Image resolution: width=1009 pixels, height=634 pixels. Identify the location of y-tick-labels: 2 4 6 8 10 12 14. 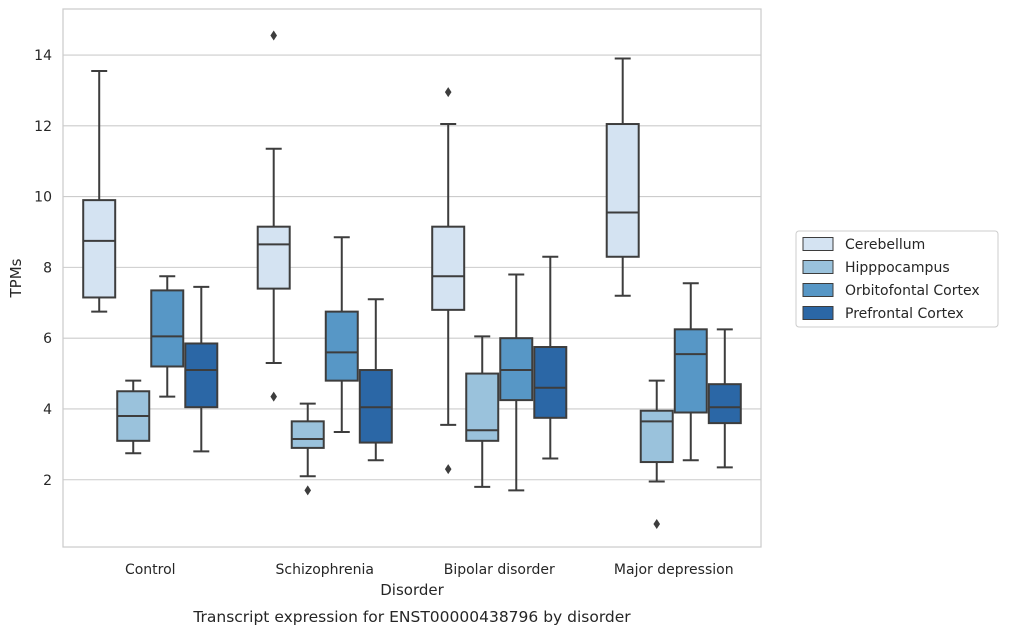
(43, 268).